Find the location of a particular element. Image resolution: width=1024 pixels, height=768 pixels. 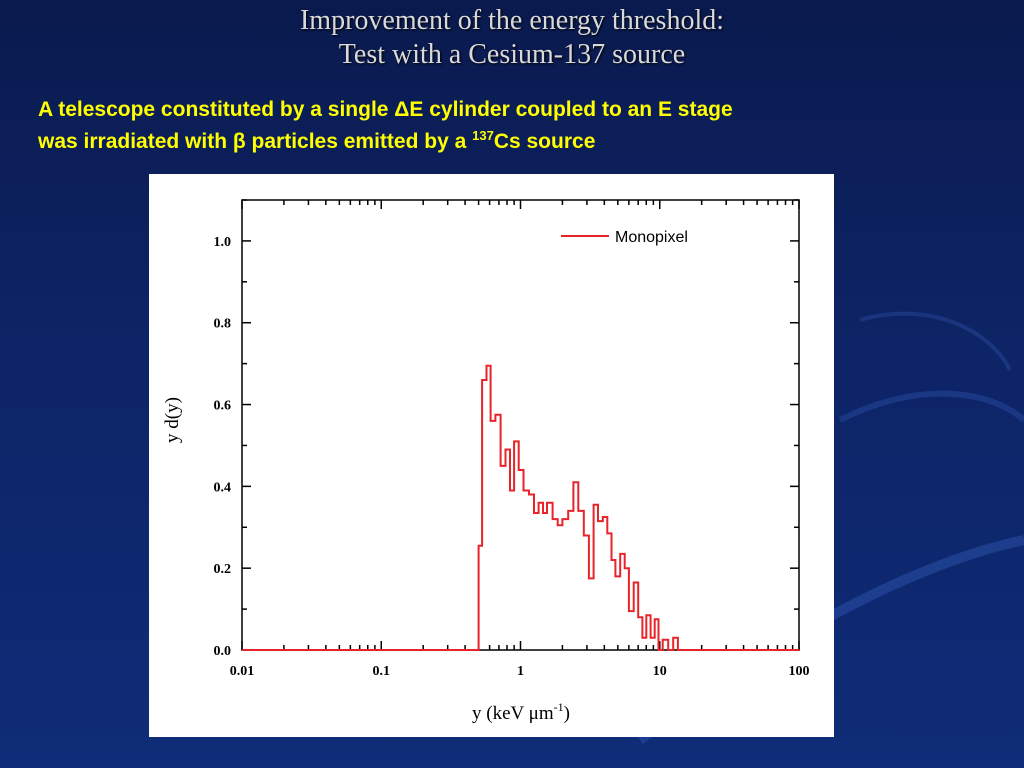

title-line-2: Test with a Cesium-137 source is located at coordinates (512, 54).